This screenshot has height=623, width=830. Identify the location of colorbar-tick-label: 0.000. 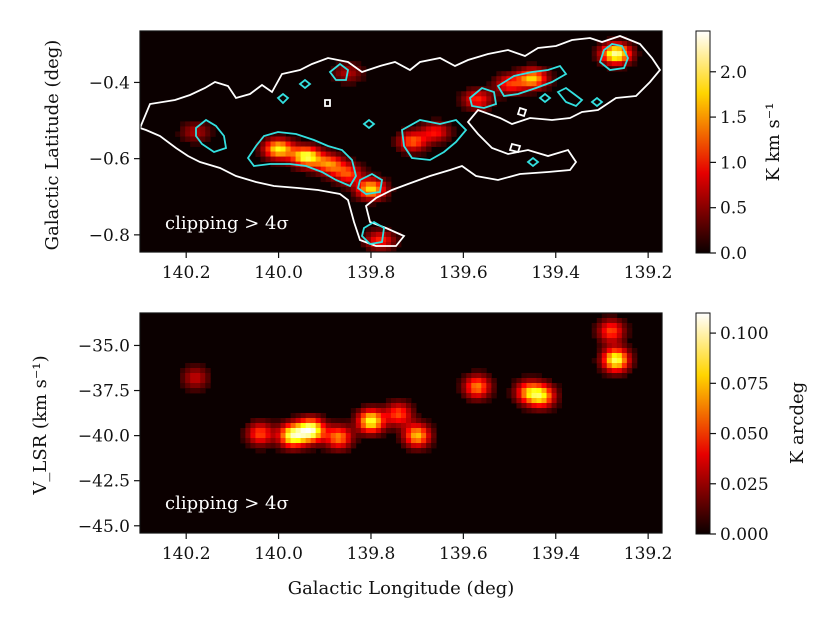
(744, 535).